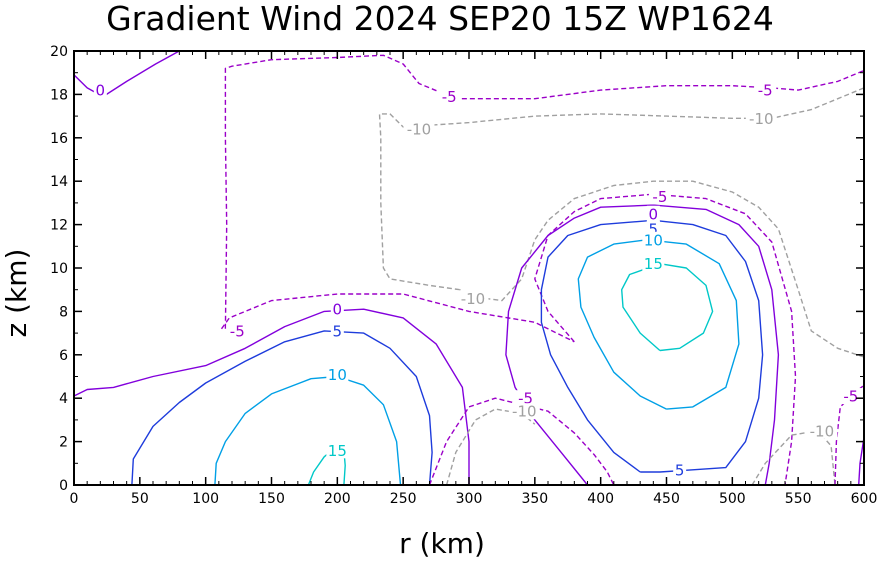  What do you see at coordinates (732, 499) in the screenshot?
I see `x-tick-label: 500` at bounding box center [732, 499].